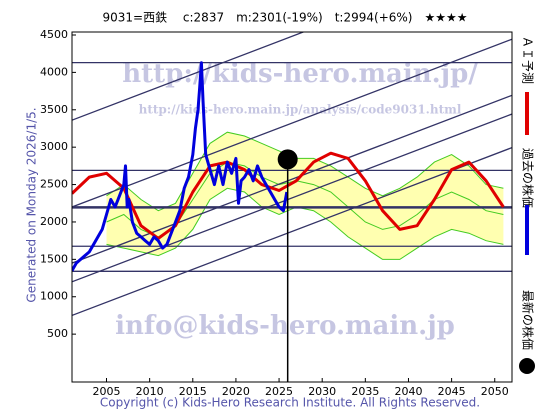 This screenshot has height=420, width=560. Describe the element at coordinates (57, 333) in the screenshot. I see `y-tick-label: 500` at that location.